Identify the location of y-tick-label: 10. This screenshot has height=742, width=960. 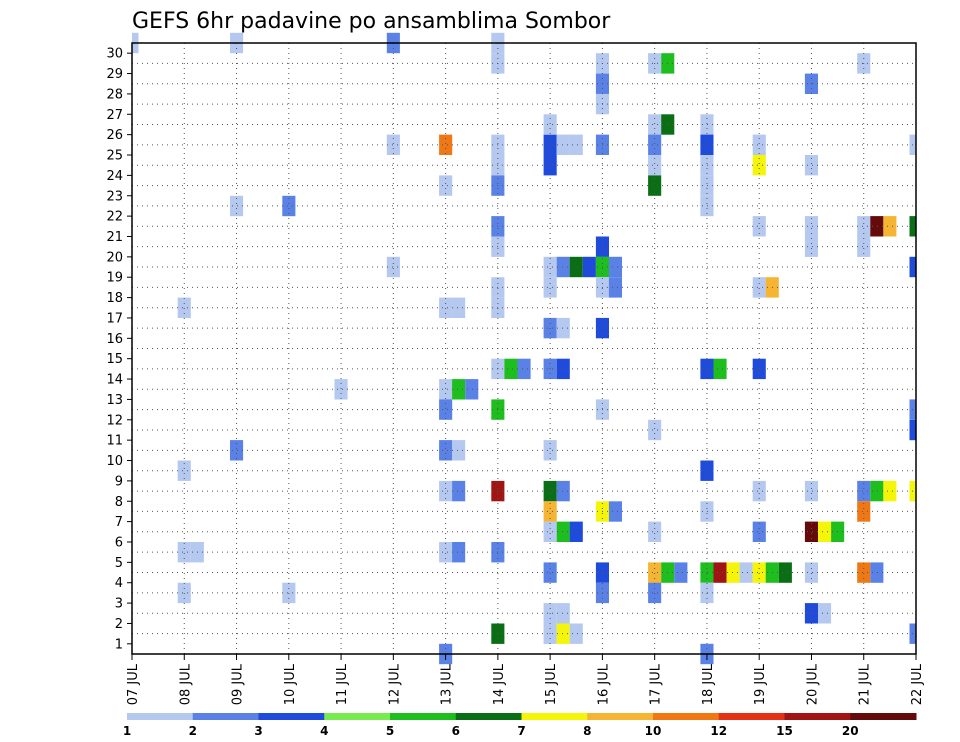
(114, 461).